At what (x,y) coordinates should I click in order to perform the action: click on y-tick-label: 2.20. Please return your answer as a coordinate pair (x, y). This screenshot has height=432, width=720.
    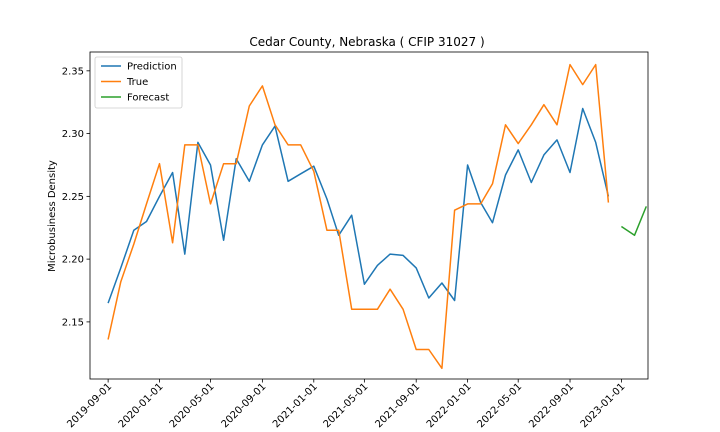
    Looking at the image, I should click on (73, 260).